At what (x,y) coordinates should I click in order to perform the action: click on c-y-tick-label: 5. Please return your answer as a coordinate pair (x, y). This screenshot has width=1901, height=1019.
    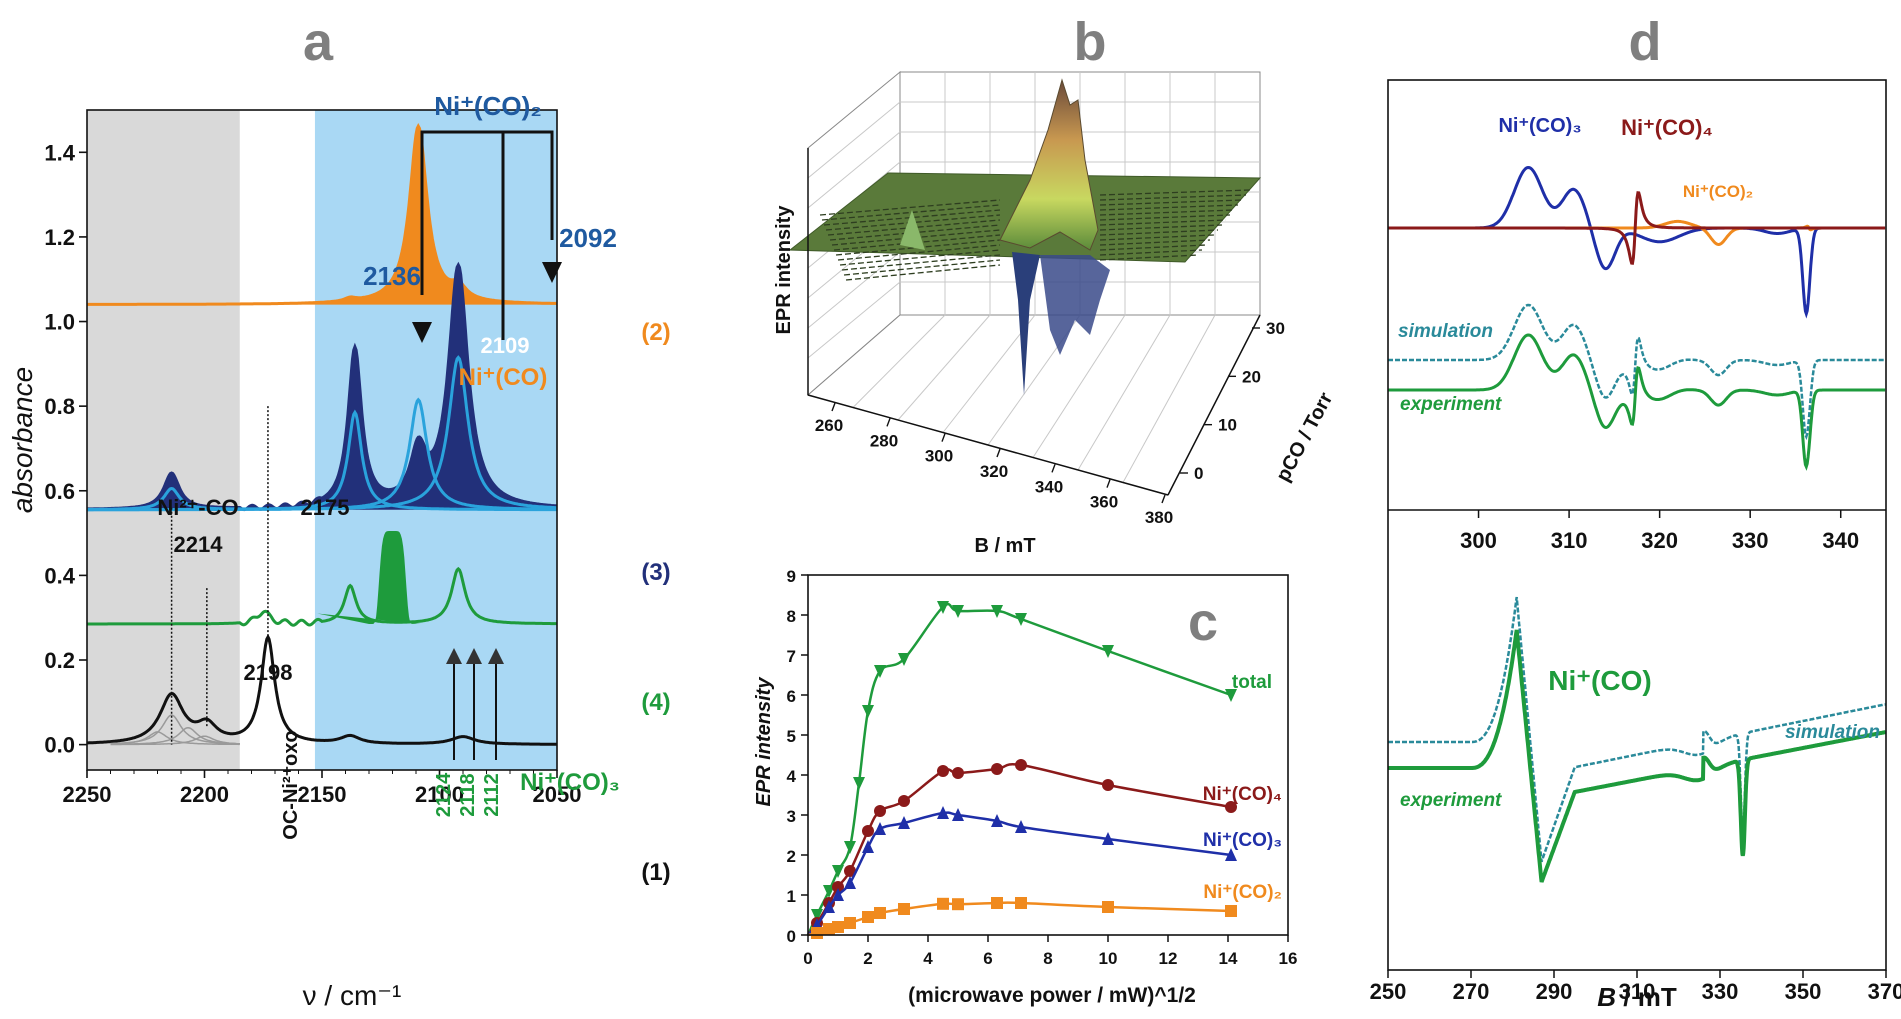
    Looking at the image, I should click on (791, 736).